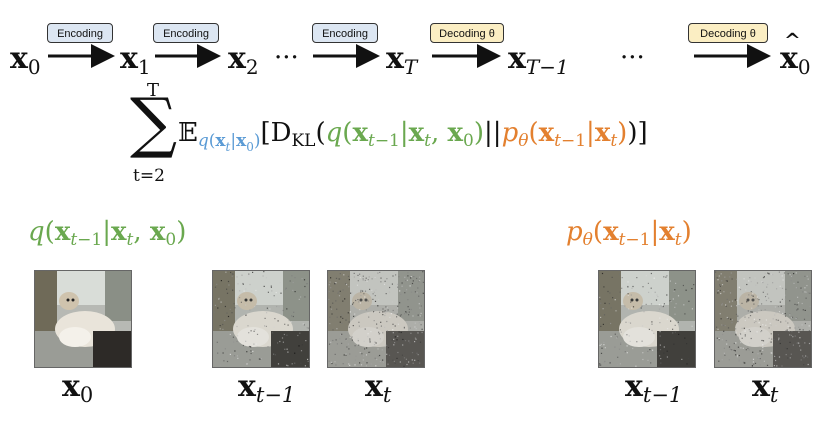  I want to click on image-xt-right, so click(763, 319).